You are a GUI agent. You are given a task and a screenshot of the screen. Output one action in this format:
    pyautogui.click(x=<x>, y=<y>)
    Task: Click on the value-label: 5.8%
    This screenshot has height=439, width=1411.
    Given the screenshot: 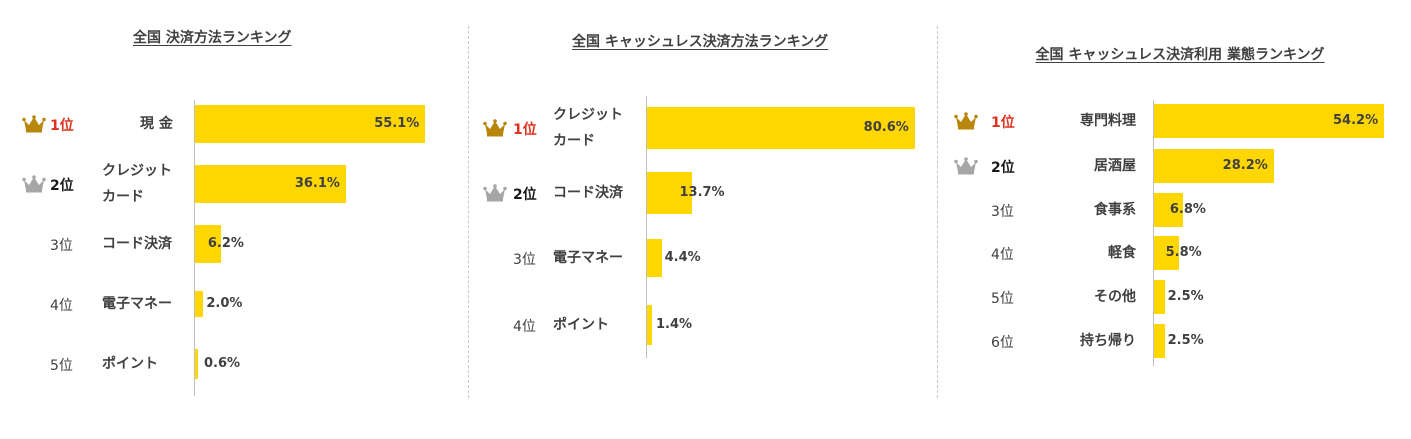 What is the action you would take?
    pyautogui.click(x=1183, y=252)
    